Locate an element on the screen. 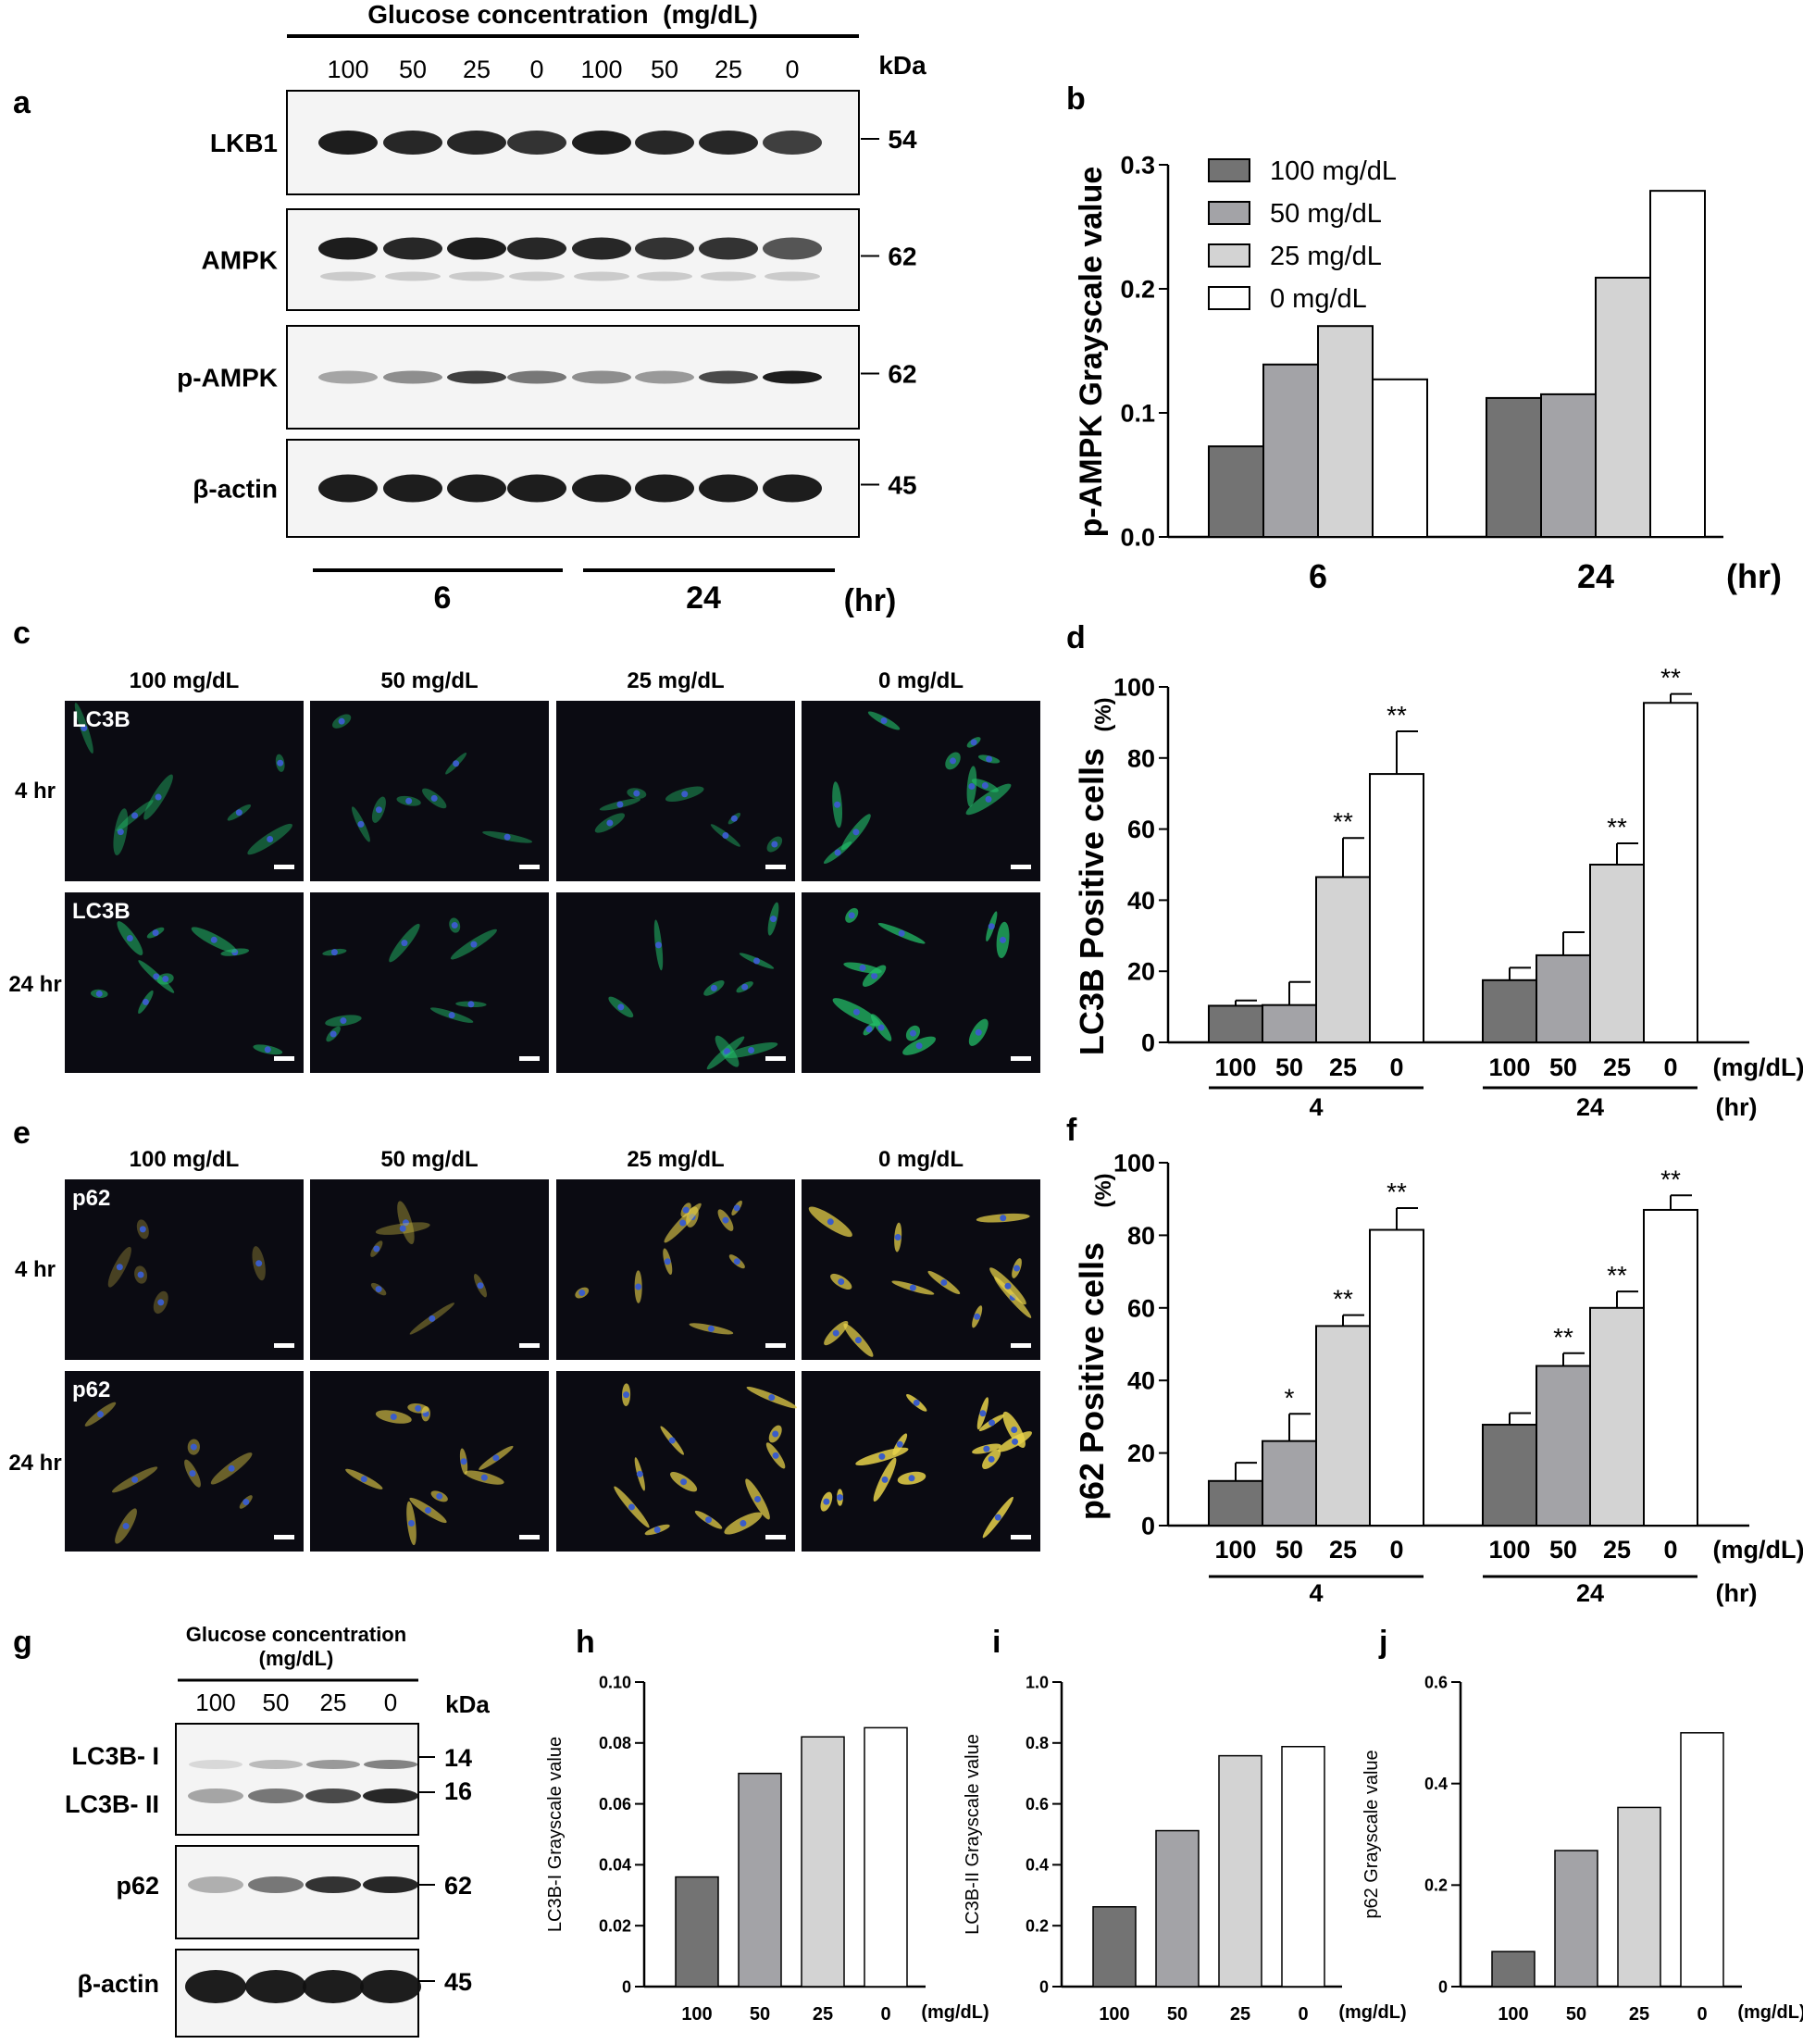  micro-c-row-label-0: 4 hr is located at coordinates (35, 791).